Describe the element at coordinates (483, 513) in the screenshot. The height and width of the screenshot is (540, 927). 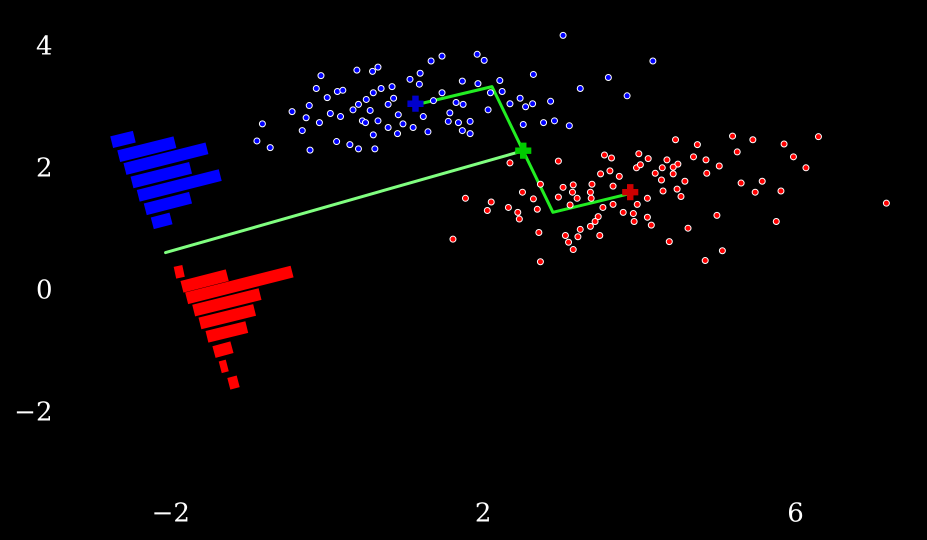
I see `x-tick-label: 2` at that location.